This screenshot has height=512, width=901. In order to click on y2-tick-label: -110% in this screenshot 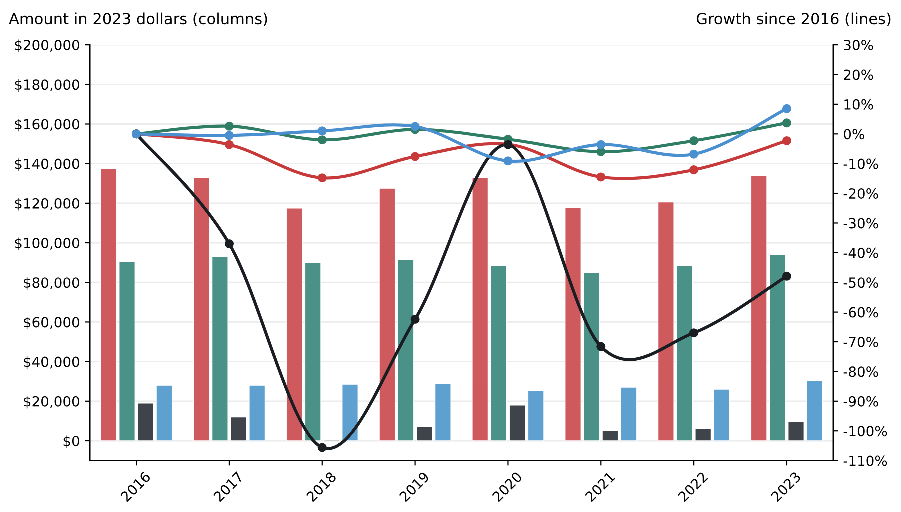, I will do `click(866, 461)`.